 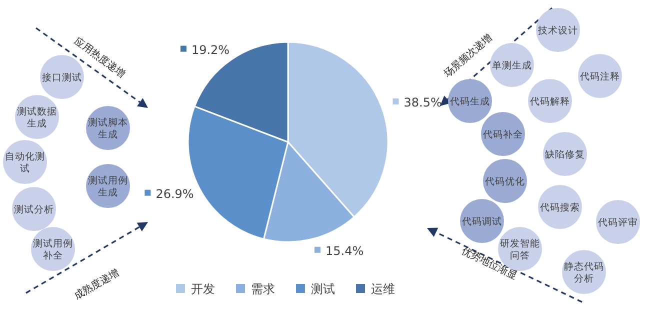 I want to click on data-label: 19.2%, so click(x=210, y=49).